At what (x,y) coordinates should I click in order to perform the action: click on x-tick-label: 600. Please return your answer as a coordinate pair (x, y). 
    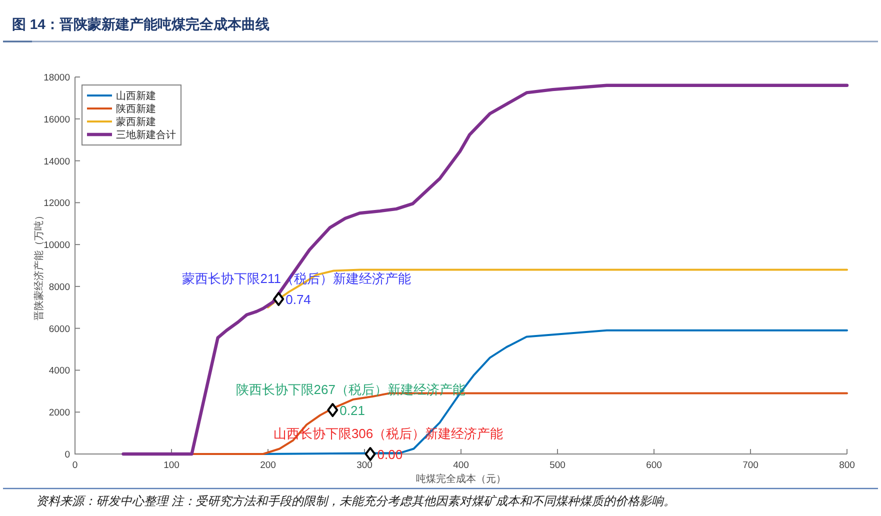
    Looking at the image, I should click on (654, 465).